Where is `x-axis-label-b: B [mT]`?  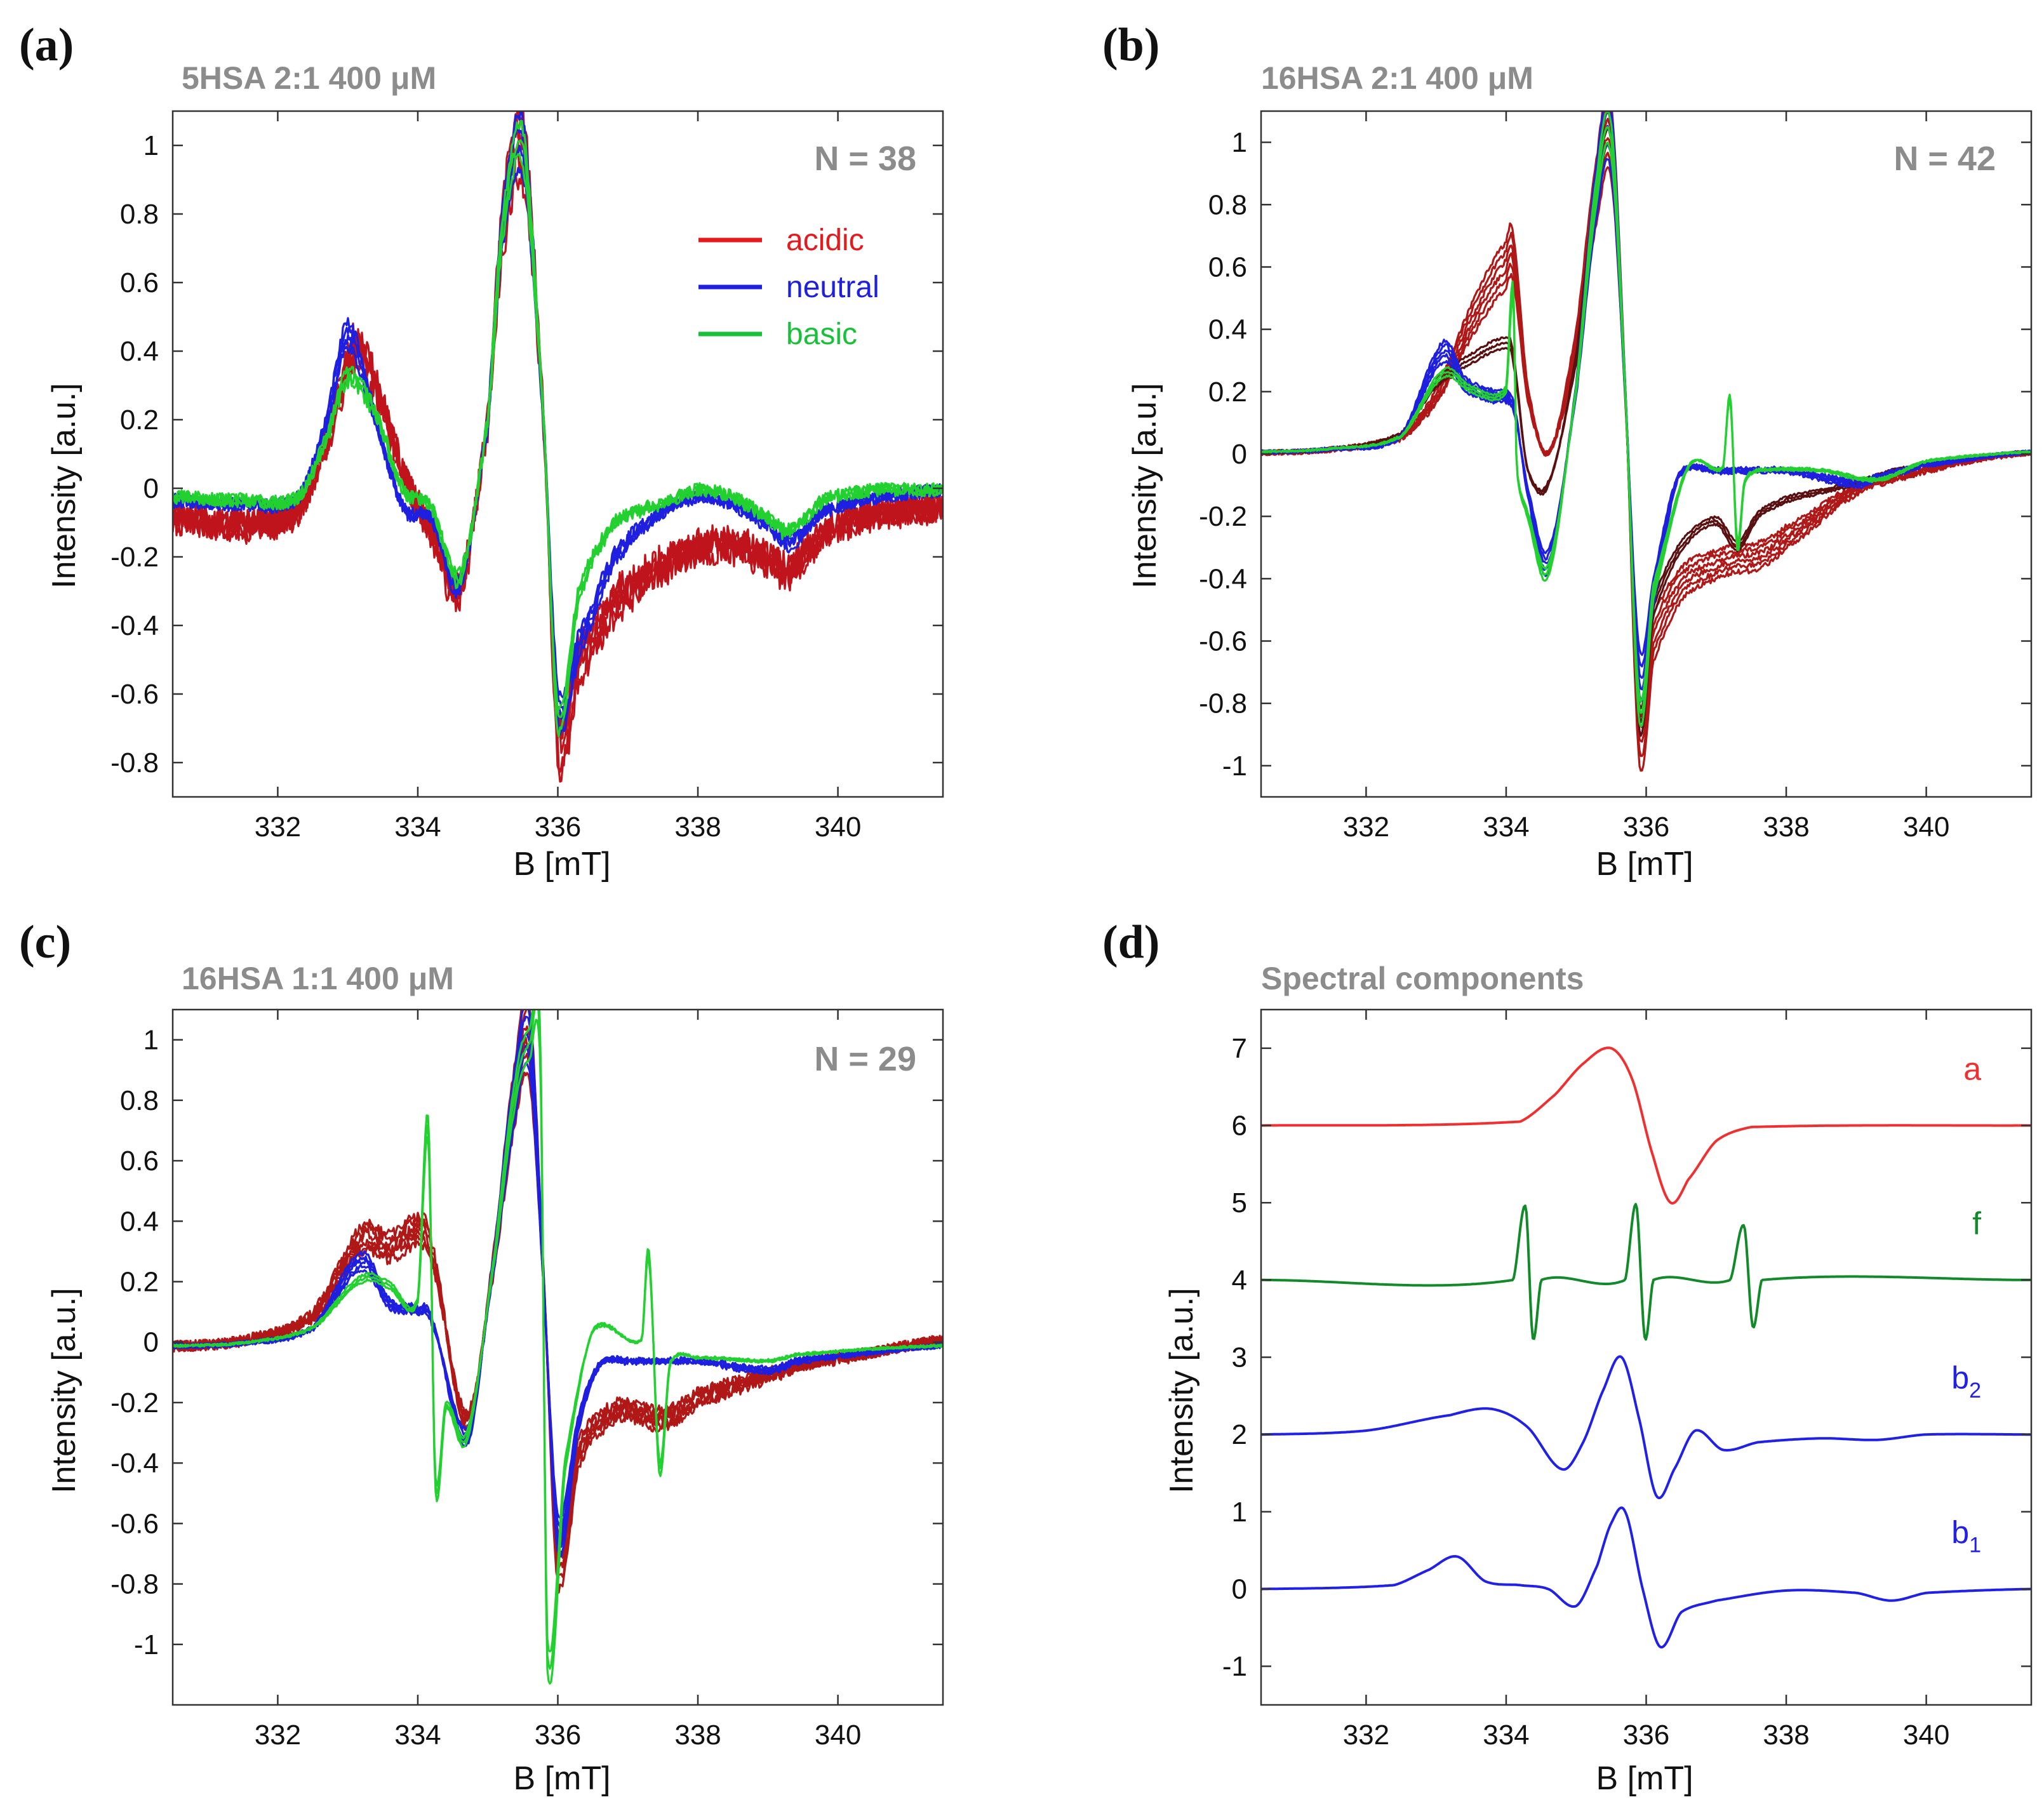 x-axis-label-b: B [mT] is located at coordinates (1644, 864).